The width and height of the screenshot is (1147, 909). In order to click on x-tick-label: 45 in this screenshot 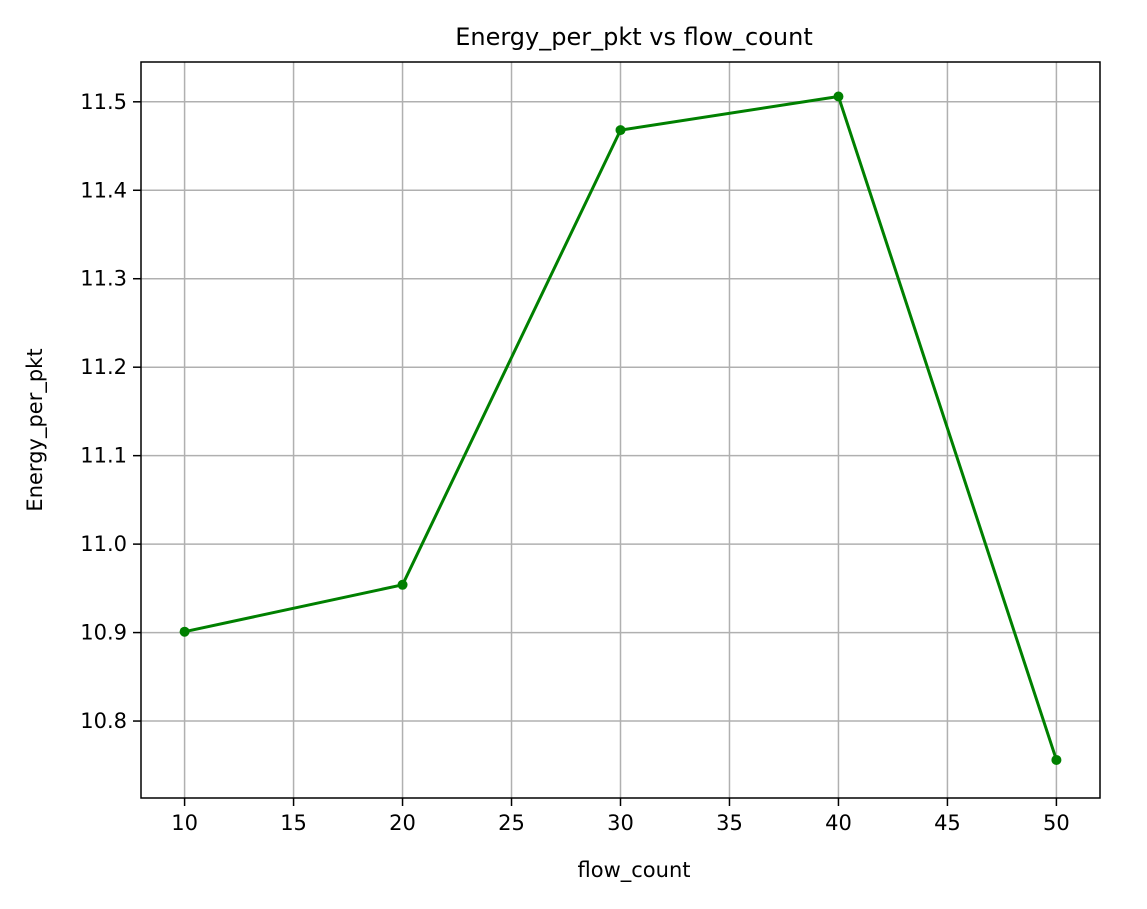, I will do `click(947, 823)`.